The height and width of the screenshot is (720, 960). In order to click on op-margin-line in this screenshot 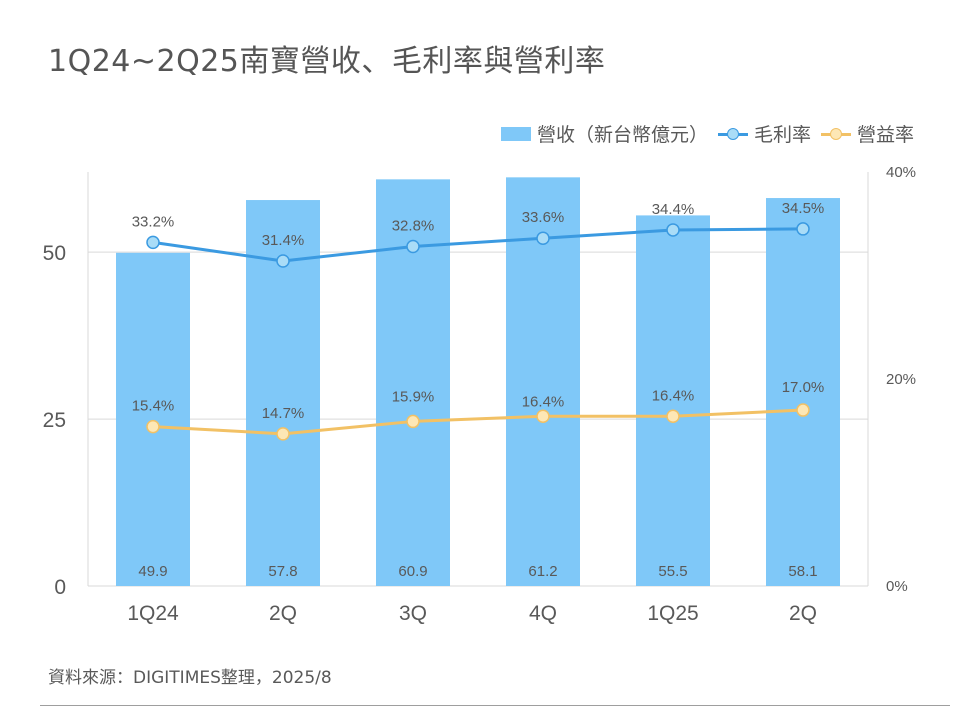, I will do `click(478, 422)`.